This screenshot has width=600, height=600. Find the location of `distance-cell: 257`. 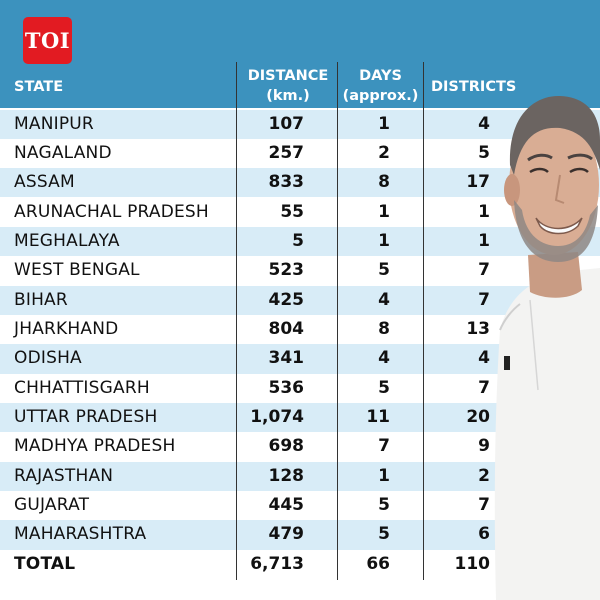

distance-cell: 257 is located at coordinates (286, 152).